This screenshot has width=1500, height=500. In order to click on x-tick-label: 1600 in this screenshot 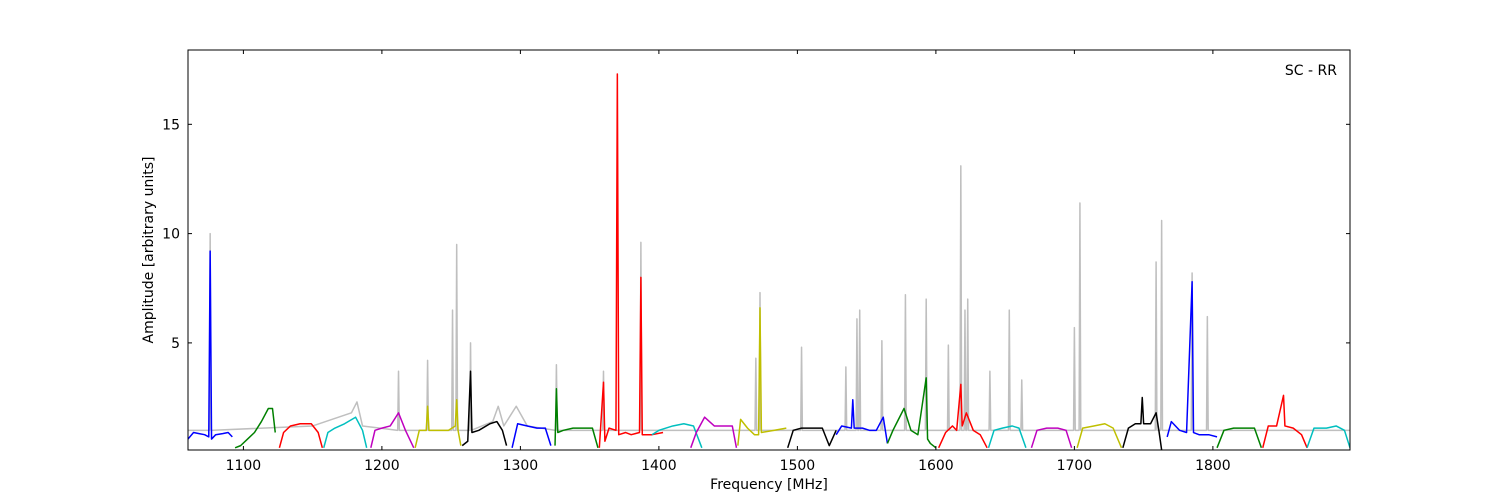, I will do `click(936, 466)`.